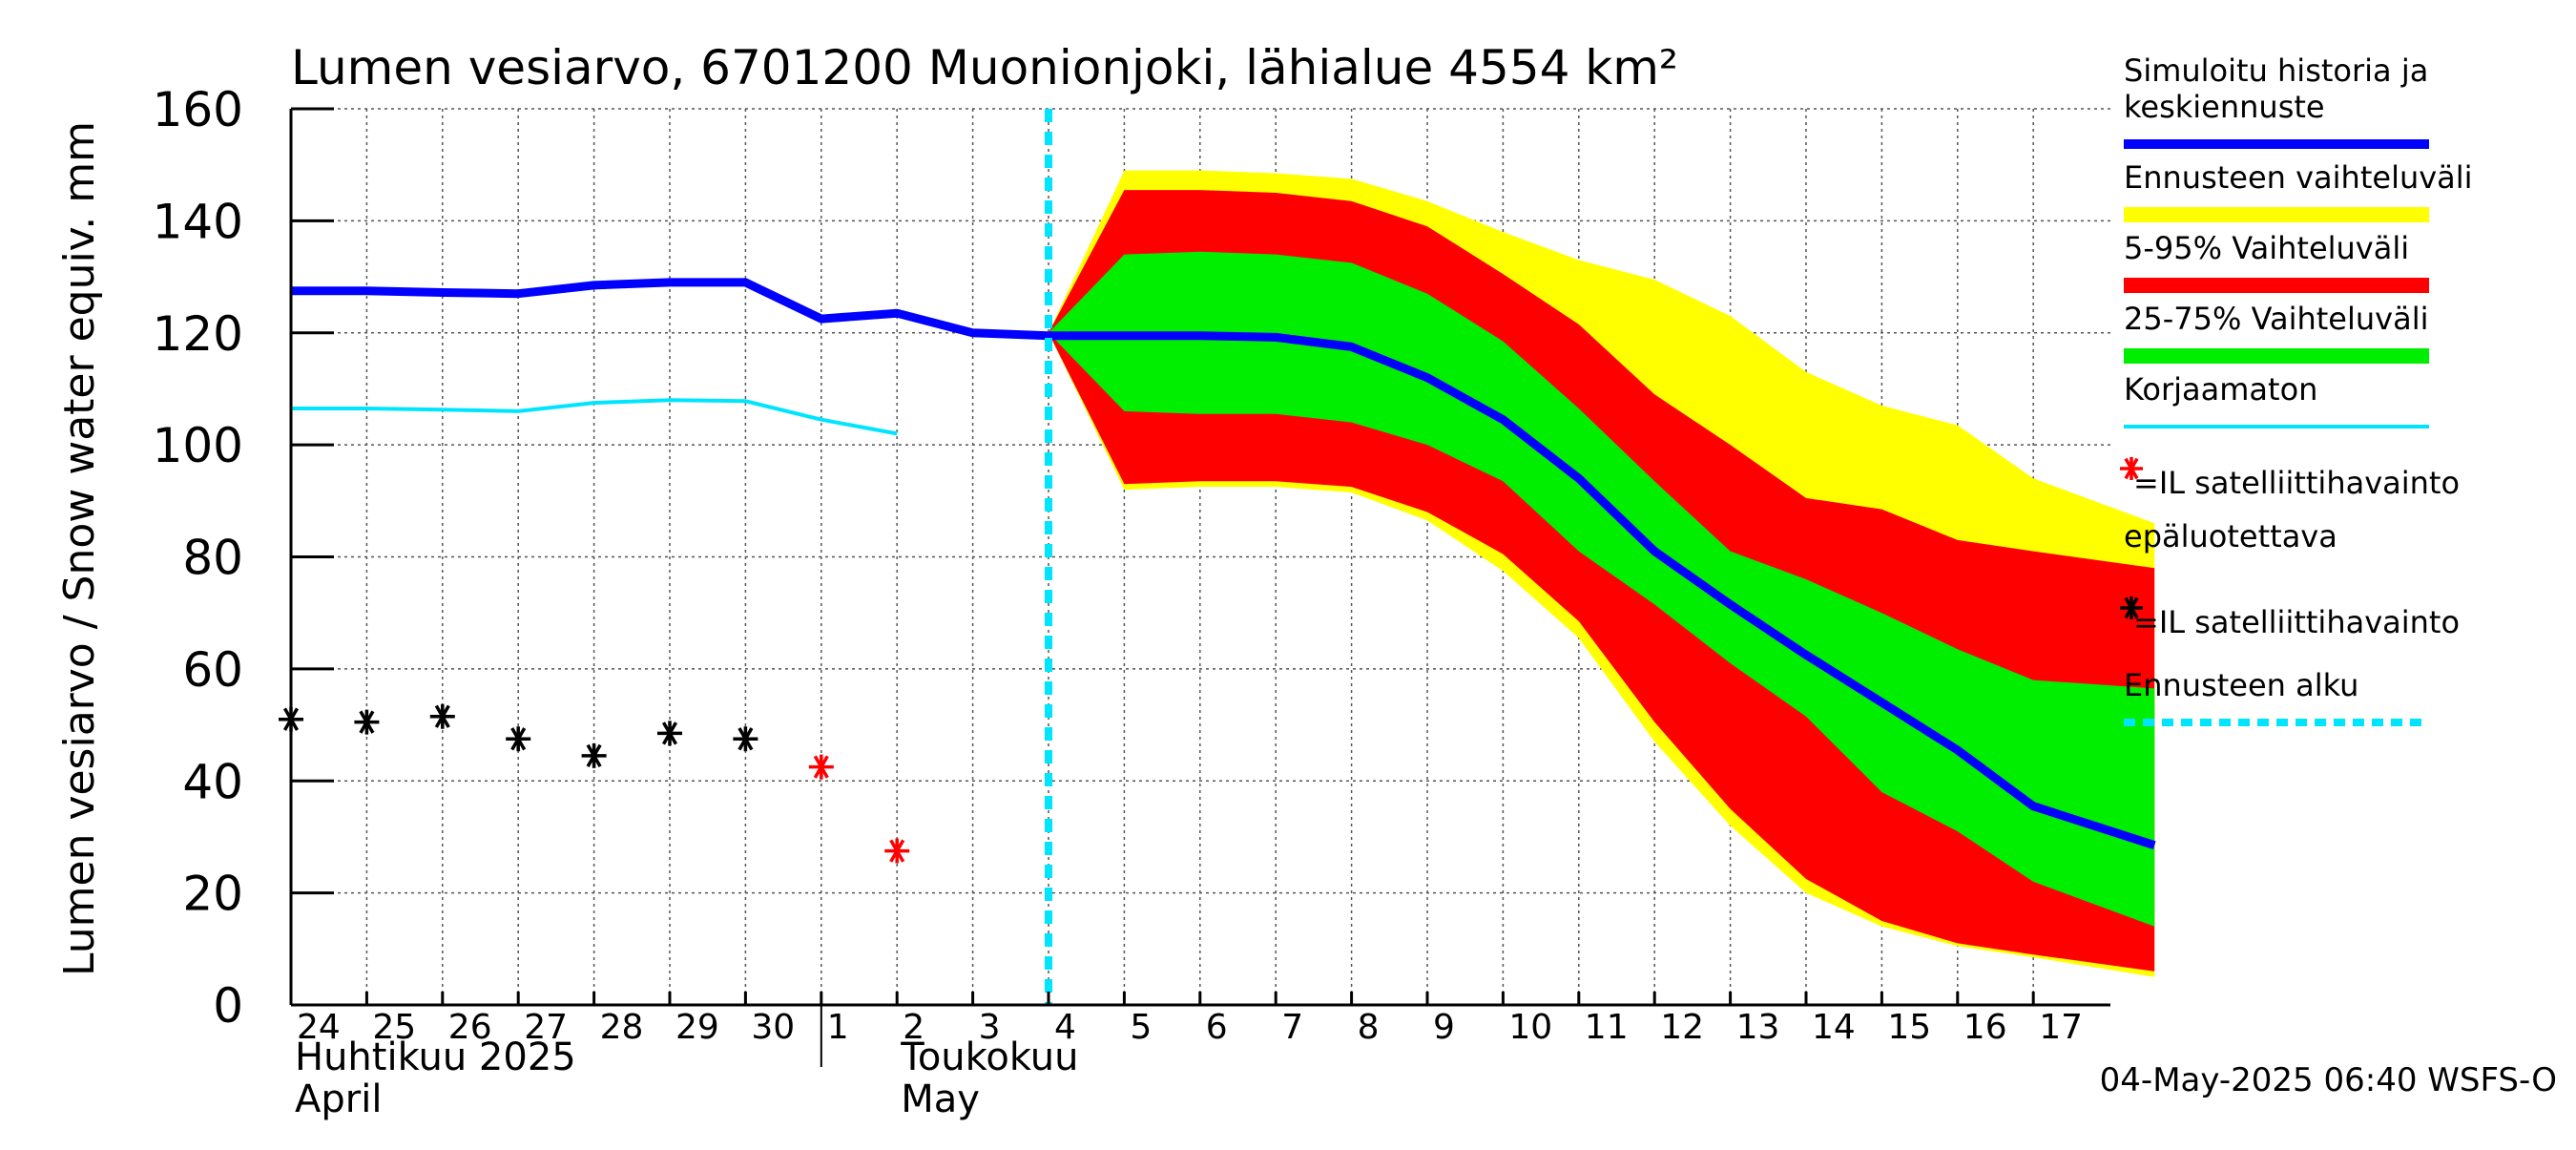 Image resolution: width=2576 pixels, height=1150 pixels. I want to click on y-axis-label: Lumen vesiarvo / Snow water equiv. mm, so click(79, 548).